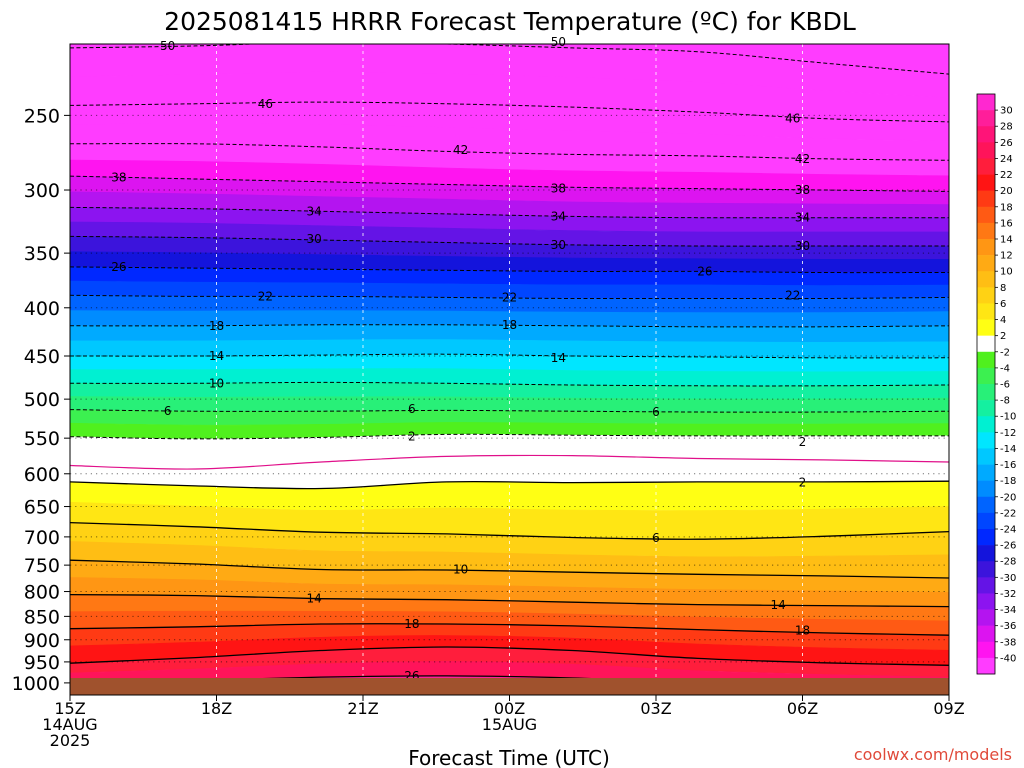 The height and width of the screenshot is (768, 1024). I want to click on colorbar-label: -12, so click(1008, 433).